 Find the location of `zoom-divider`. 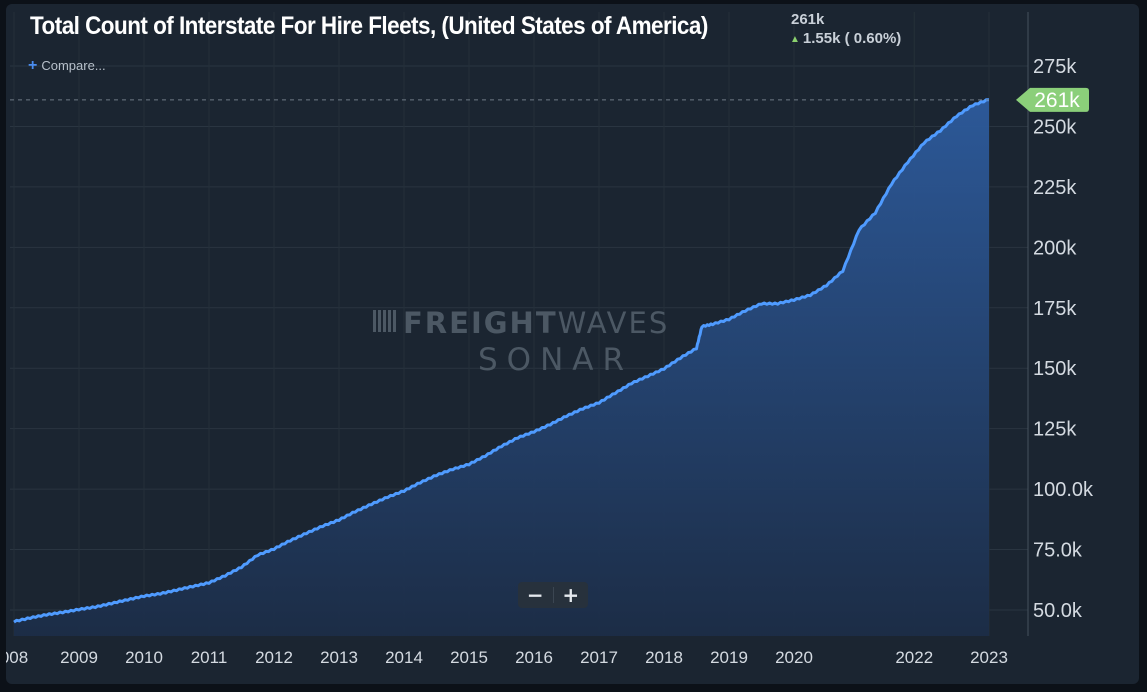

zoom-divider is located at coordinates (553, 595).